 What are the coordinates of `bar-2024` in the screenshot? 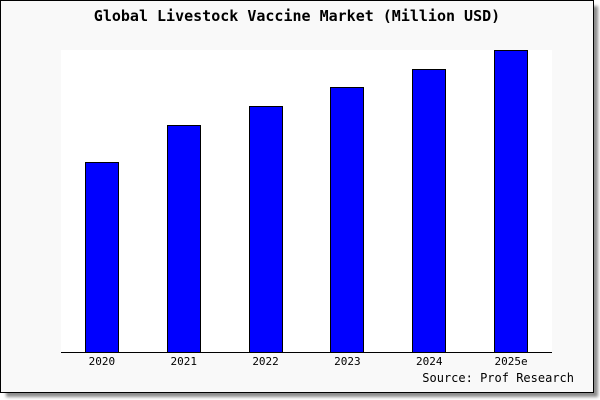 It's located at (429, 210).